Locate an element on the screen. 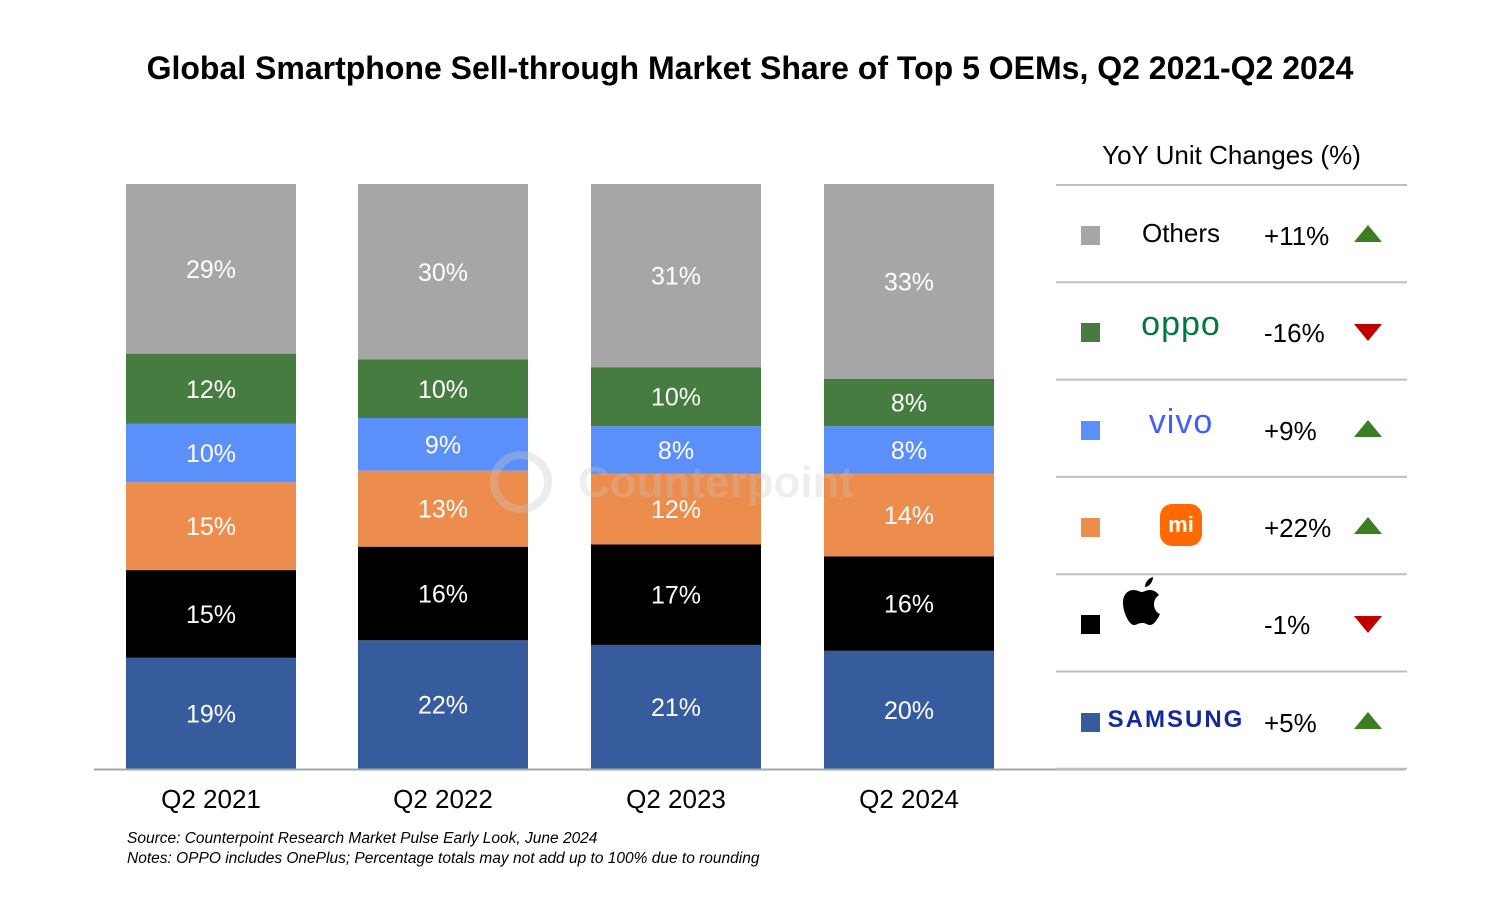  data-label: 31% is located at coordinates (676, 277).